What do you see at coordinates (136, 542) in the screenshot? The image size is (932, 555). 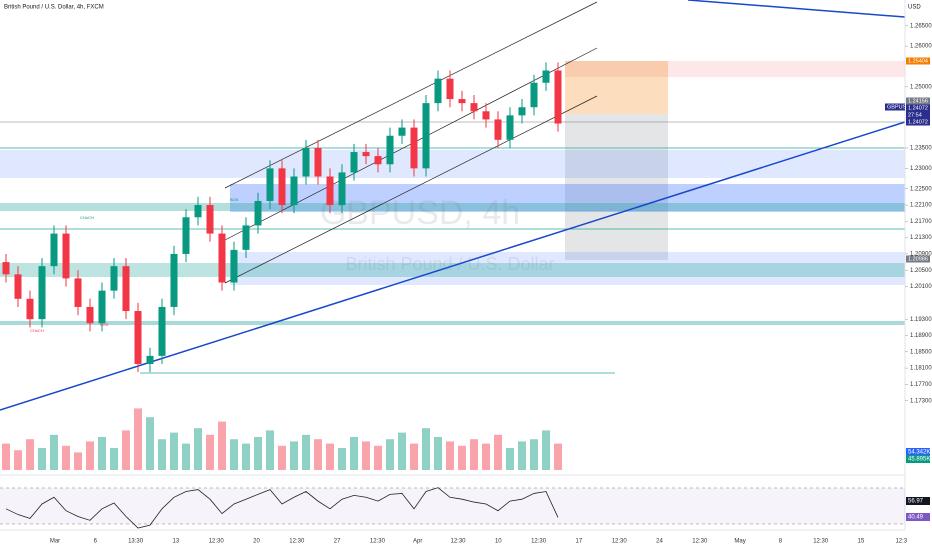 I see `x-tick-label: 13:30` at bounding box center [136, 542].